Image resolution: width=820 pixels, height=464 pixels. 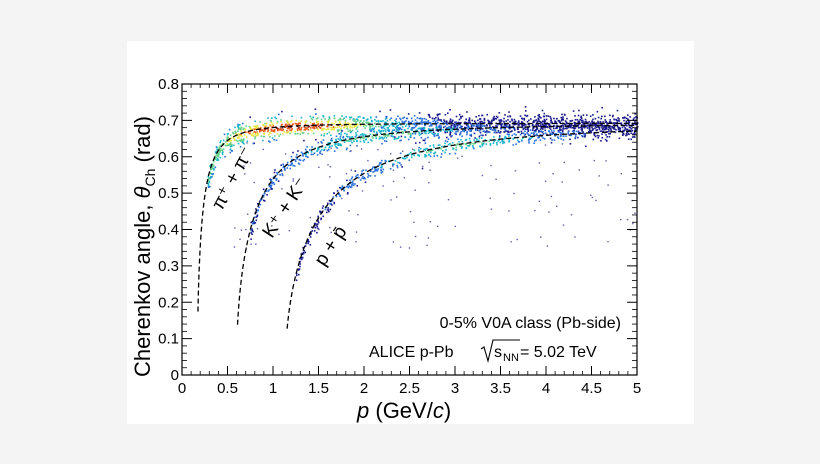 I want to click on sqrt-s: s, so click(x=498, y=352).